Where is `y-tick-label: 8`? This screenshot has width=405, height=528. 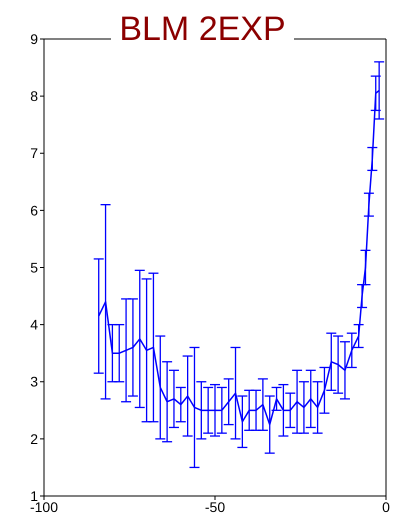
y-tick-label: 8 is located at coordinates (34, 96).